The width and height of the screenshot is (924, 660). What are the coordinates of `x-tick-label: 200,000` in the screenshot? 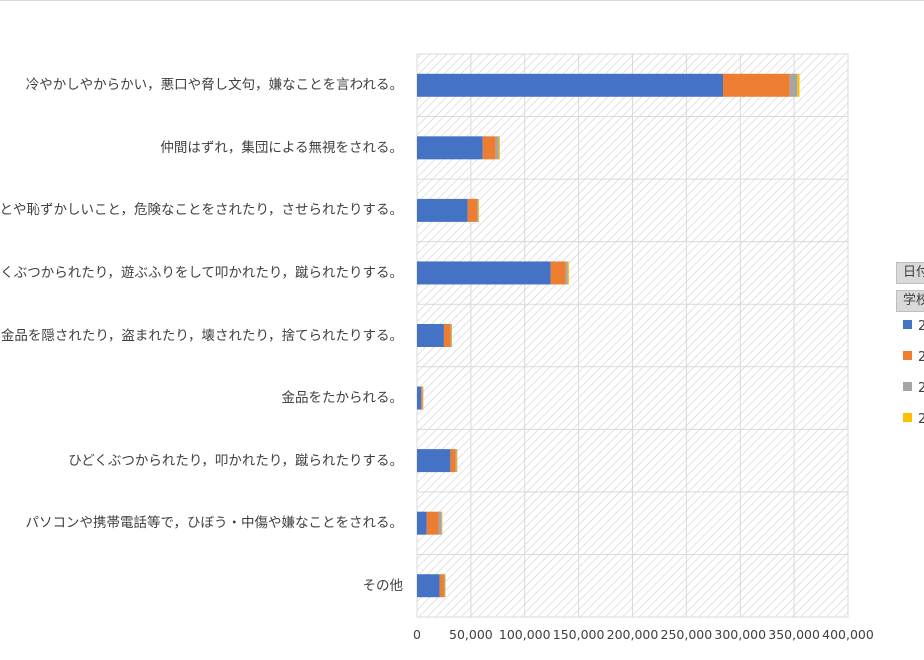 It's located at (632, 634).